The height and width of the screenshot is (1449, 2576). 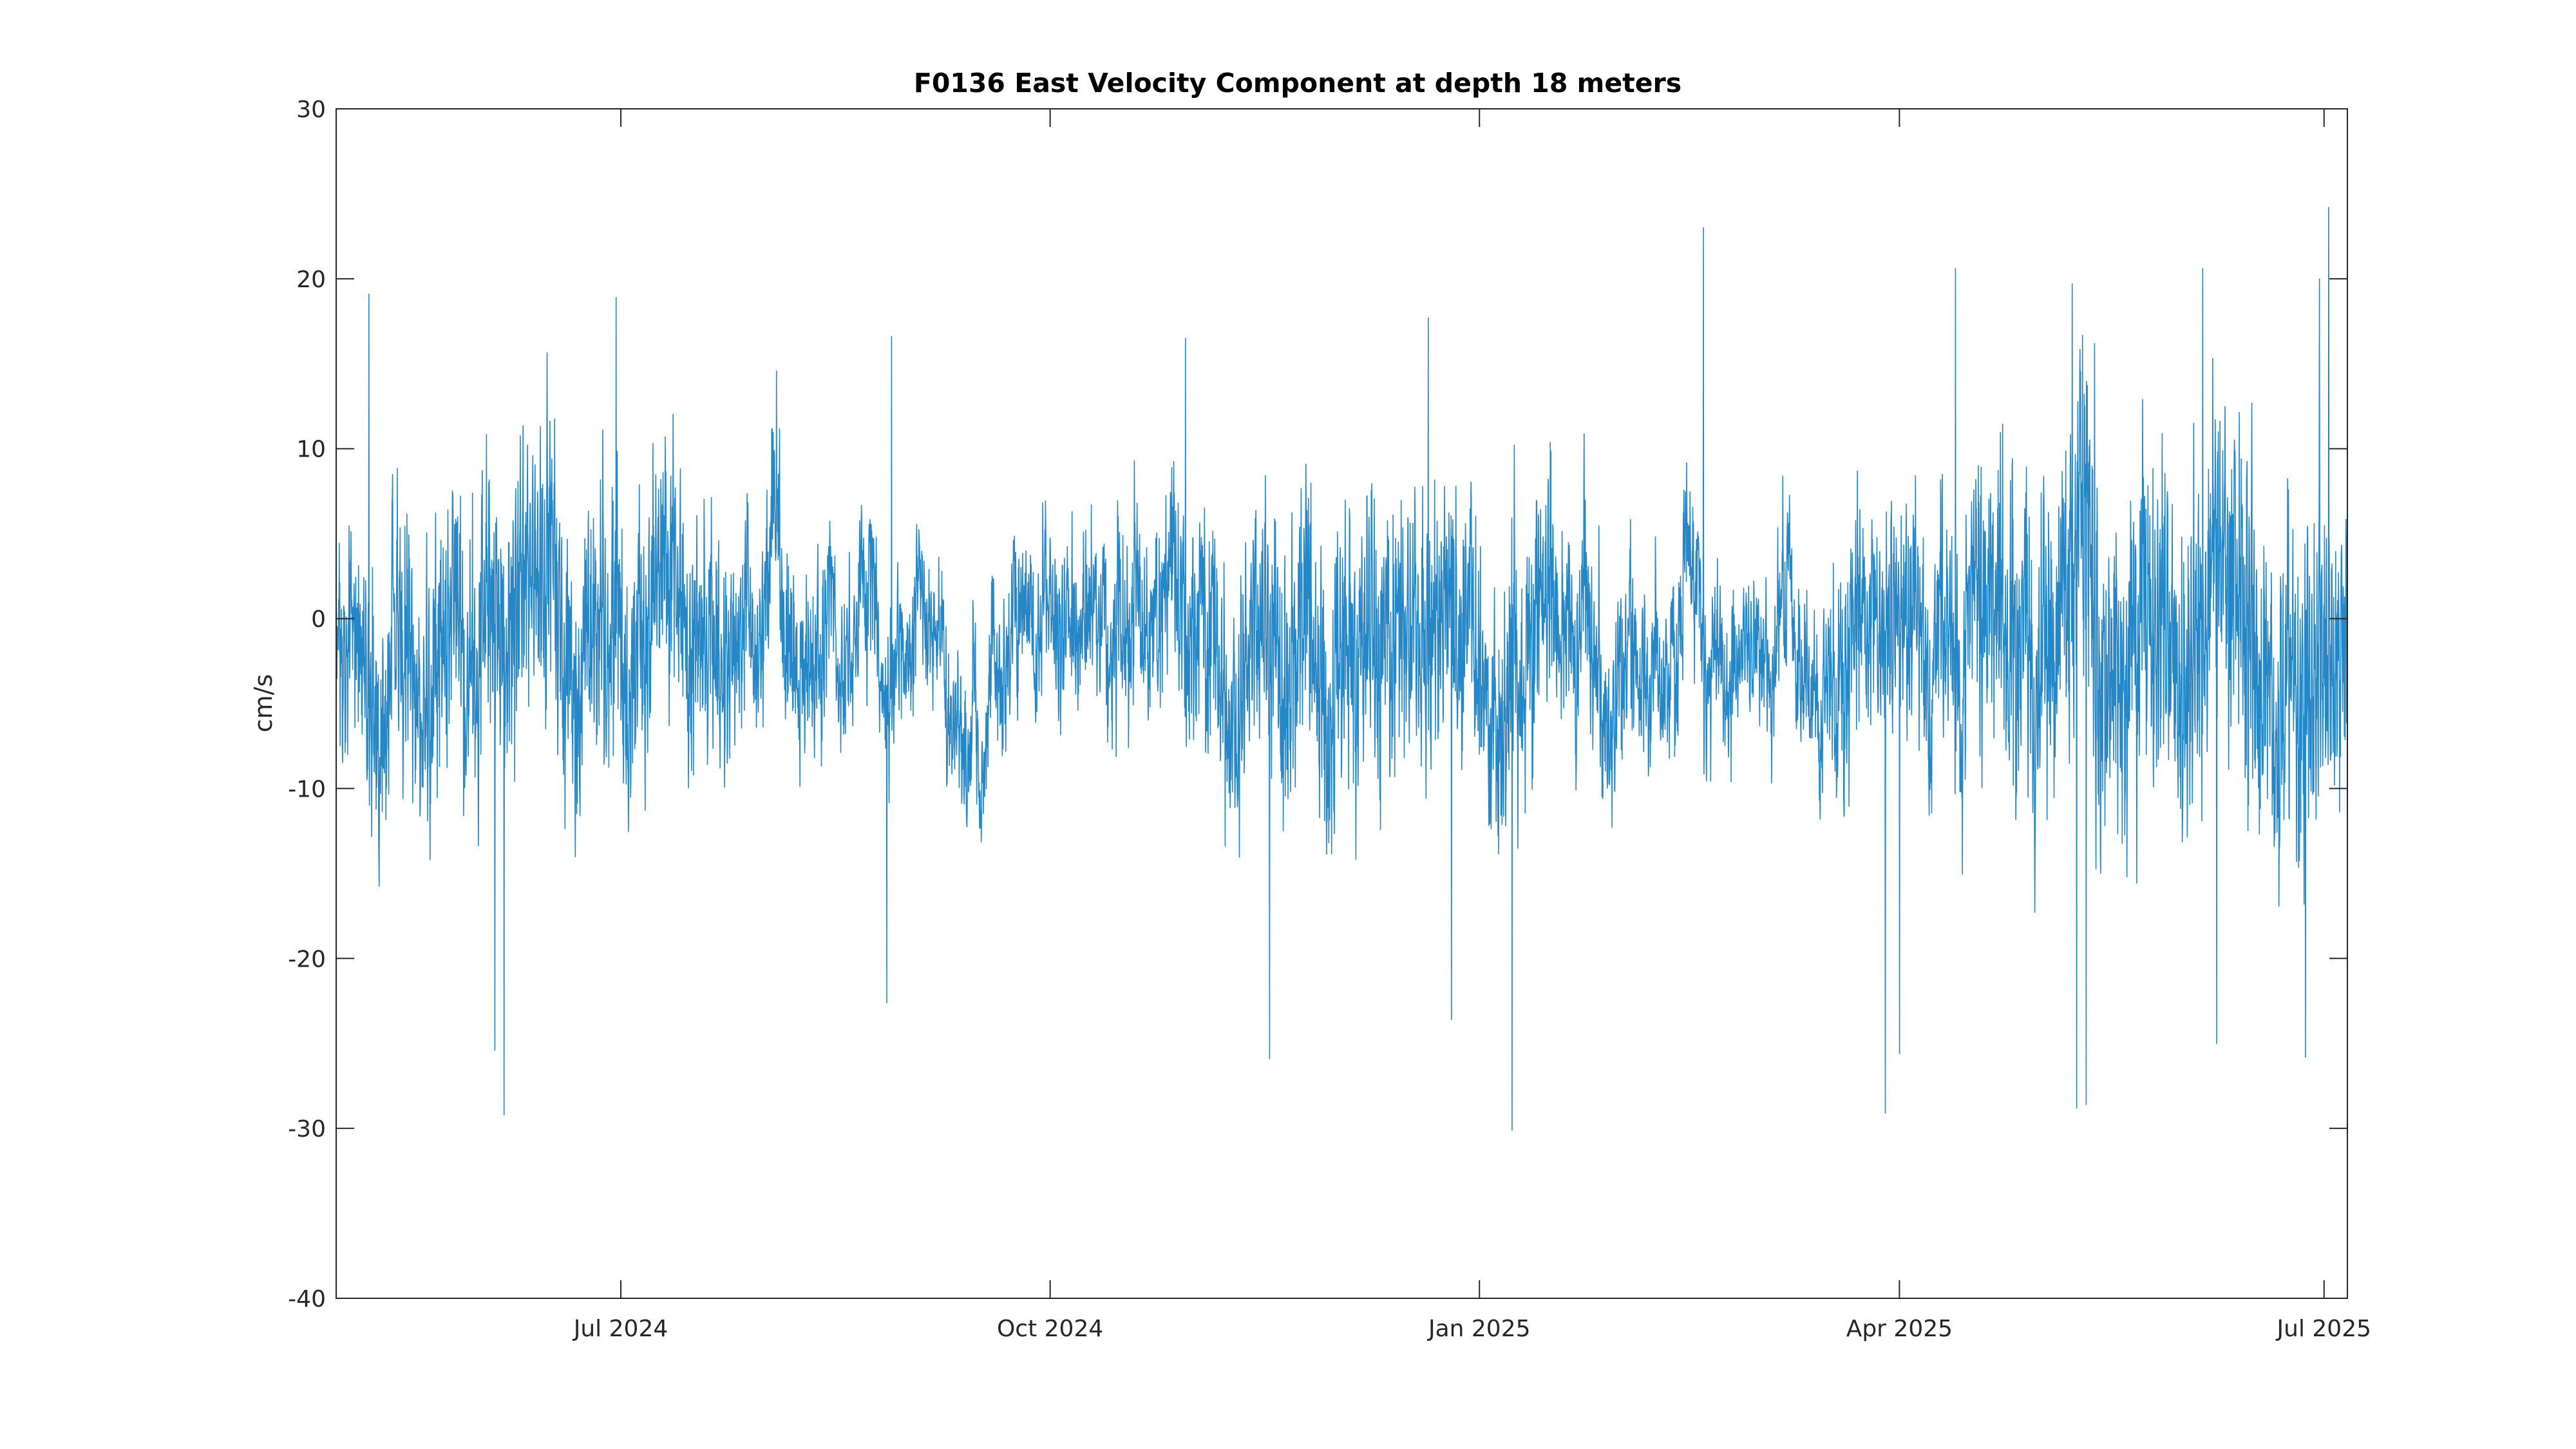 What do you see at coordinates (1479, 1329) in the screenshot?
I see `x-tick-label: Jan 2025` at bounding box center [1479, 1329].